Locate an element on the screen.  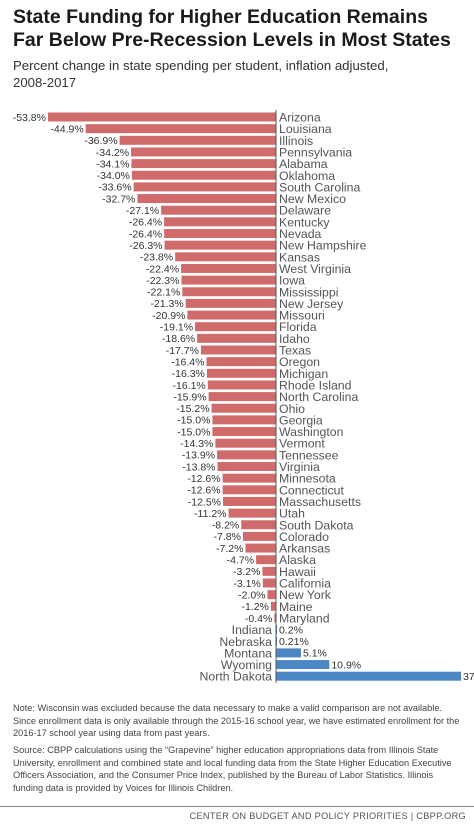
bar-minnesota is located at coordinates (249, 478).